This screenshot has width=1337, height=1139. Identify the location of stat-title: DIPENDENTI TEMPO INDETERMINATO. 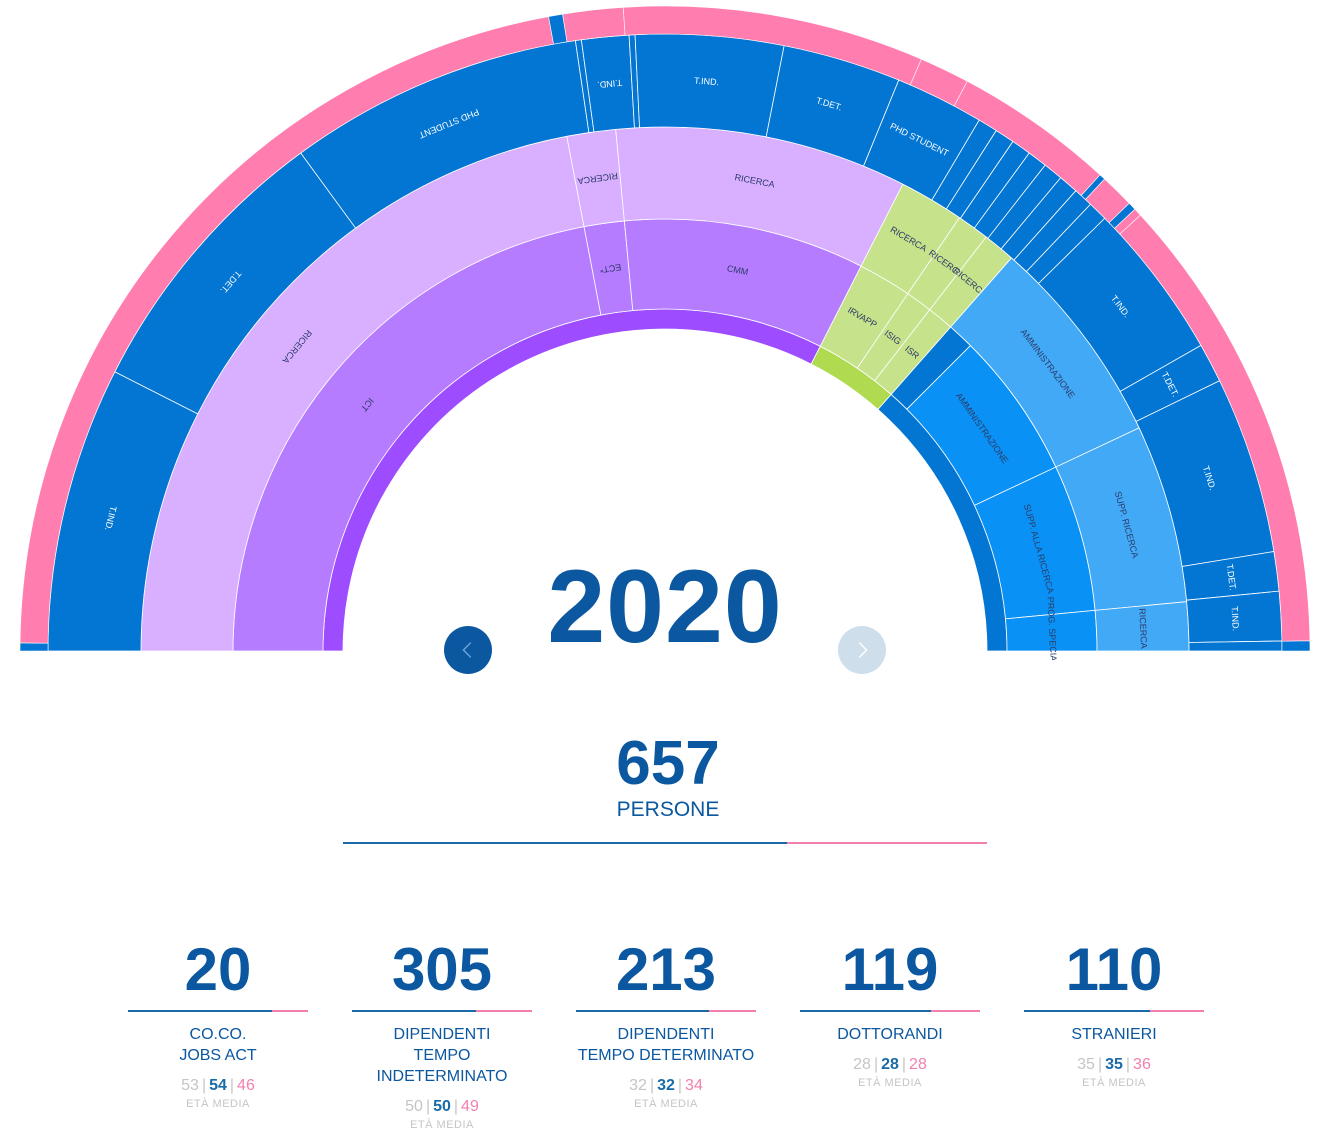
(442, 1055).